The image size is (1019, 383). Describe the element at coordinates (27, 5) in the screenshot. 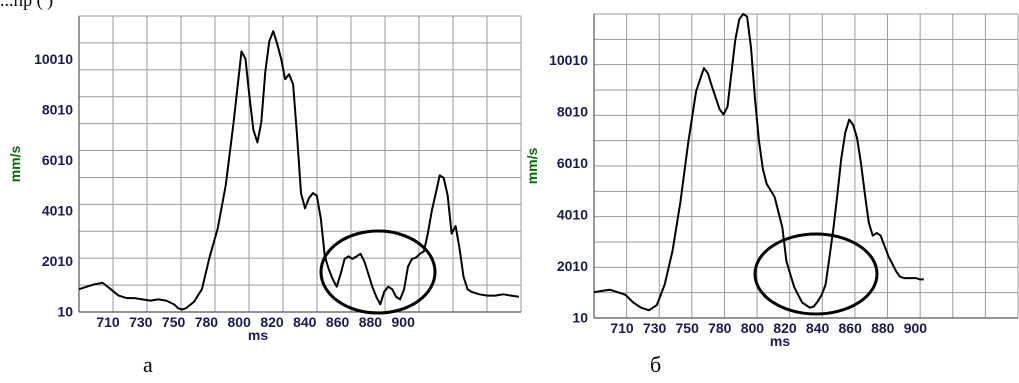

I see `cropped-top-text: ...пр ( )` at that location.